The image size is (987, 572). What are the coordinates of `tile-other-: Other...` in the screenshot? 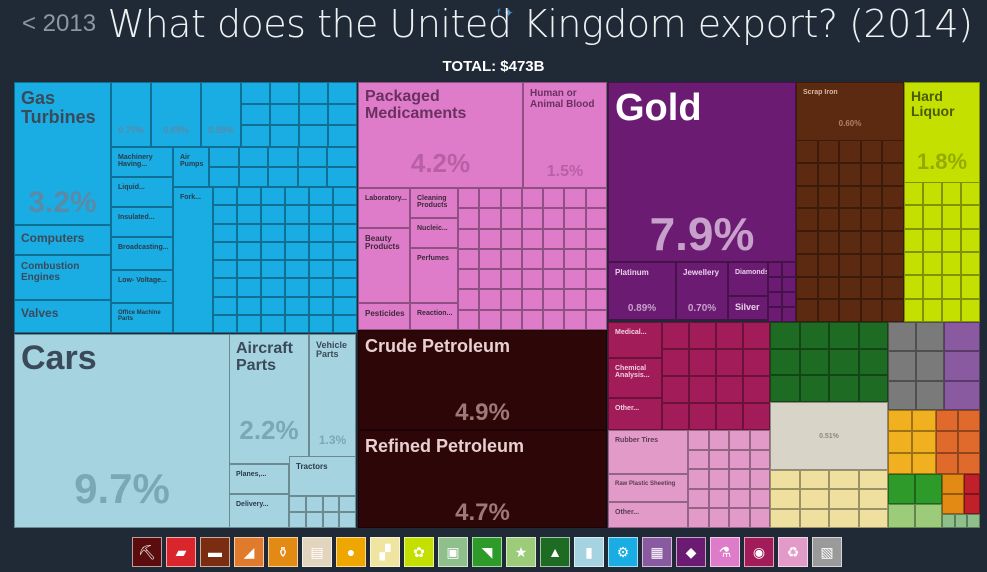 It's located at (635, 414).